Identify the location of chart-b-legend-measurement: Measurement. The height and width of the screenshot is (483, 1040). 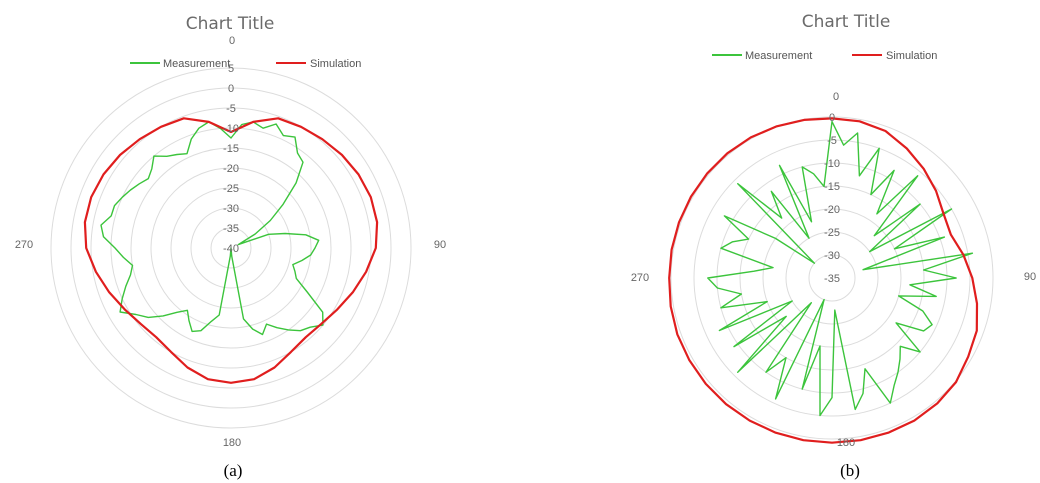
(778, 56).